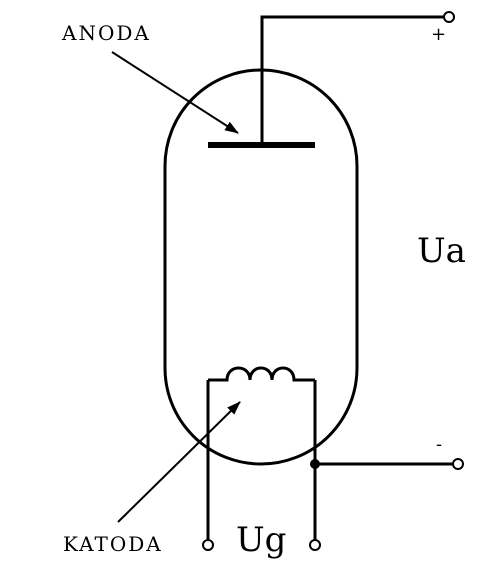 Image resolution: width=493 pixels, height=585 pixels. I want to click on heater-voltage-label: Ug, so click(261, 540).